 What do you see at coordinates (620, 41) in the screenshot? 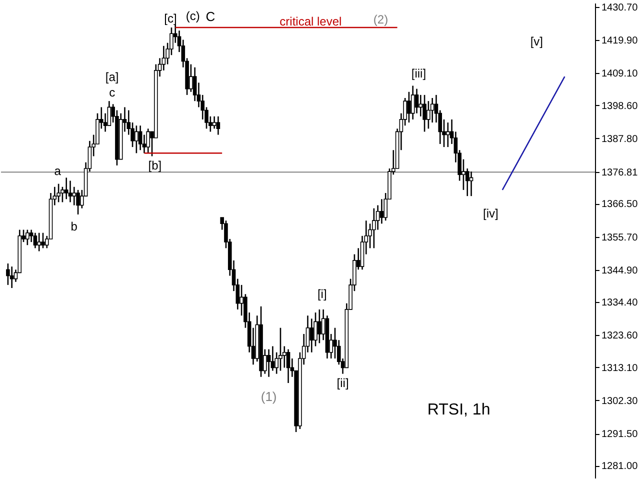
I see `y-tick-label: 1419.90` at bounding box center [620, 41].